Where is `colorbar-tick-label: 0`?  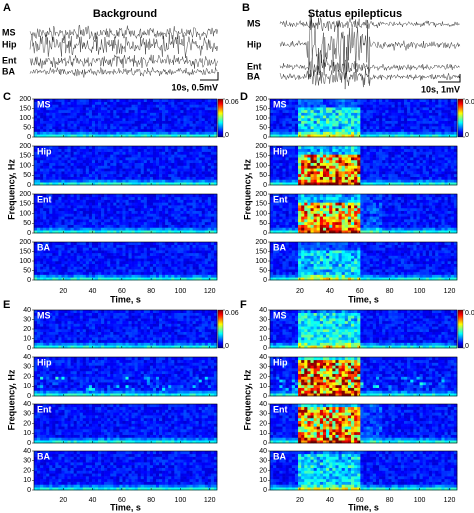
colorbar-tick-label: 0 is located at coordinates (227, 135).